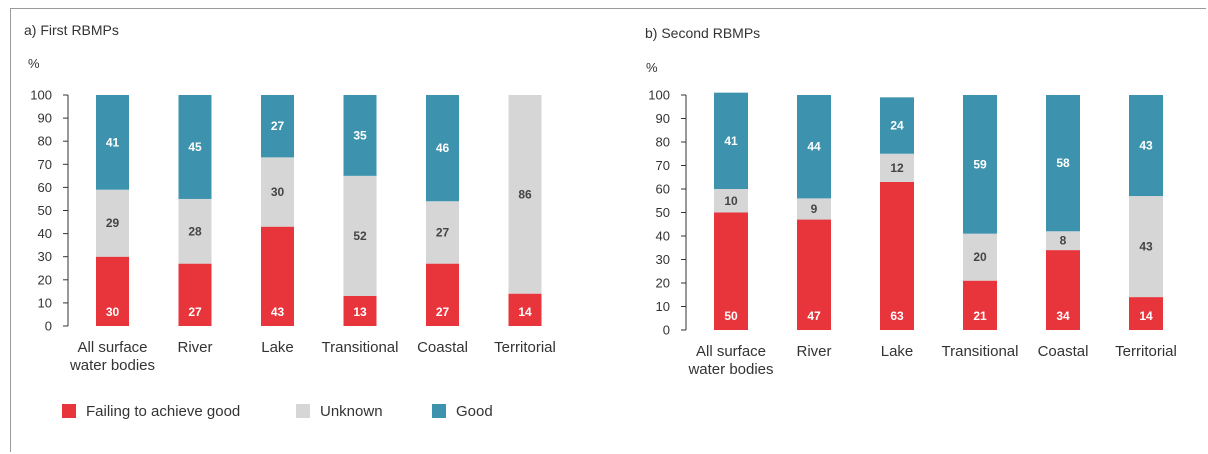 The image size is (1208, 454). What do you see at coordinates (702, 33) in the screenshot?
I see `chart-title: b) Second RBMPs` at bounding box center [702, 33].